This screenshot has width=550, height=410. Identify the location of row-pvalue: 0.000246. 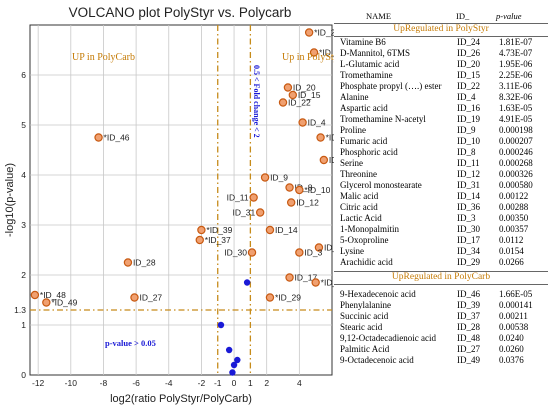
(516, 152).